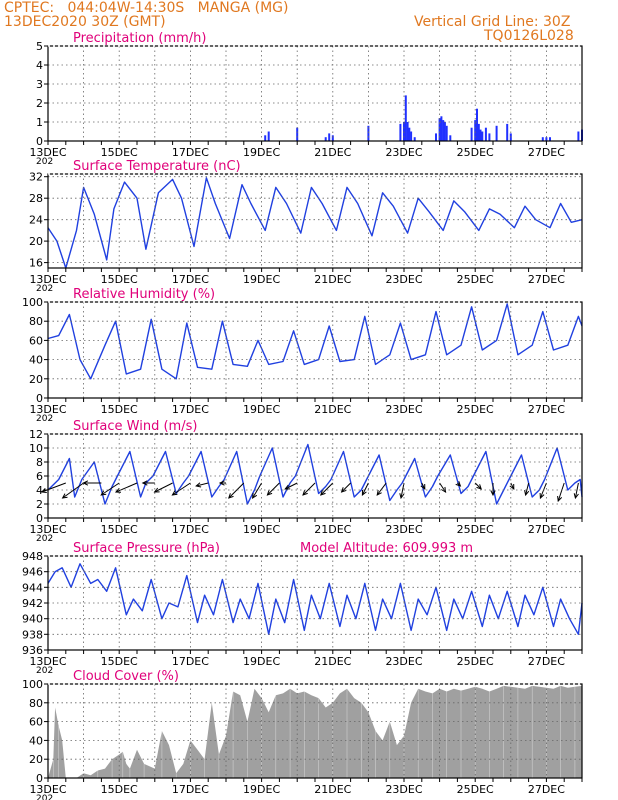 The image size is (618, 800). I want to click on run-date-label: 13DEC2020 30Z (GMT), so click(85, 22).